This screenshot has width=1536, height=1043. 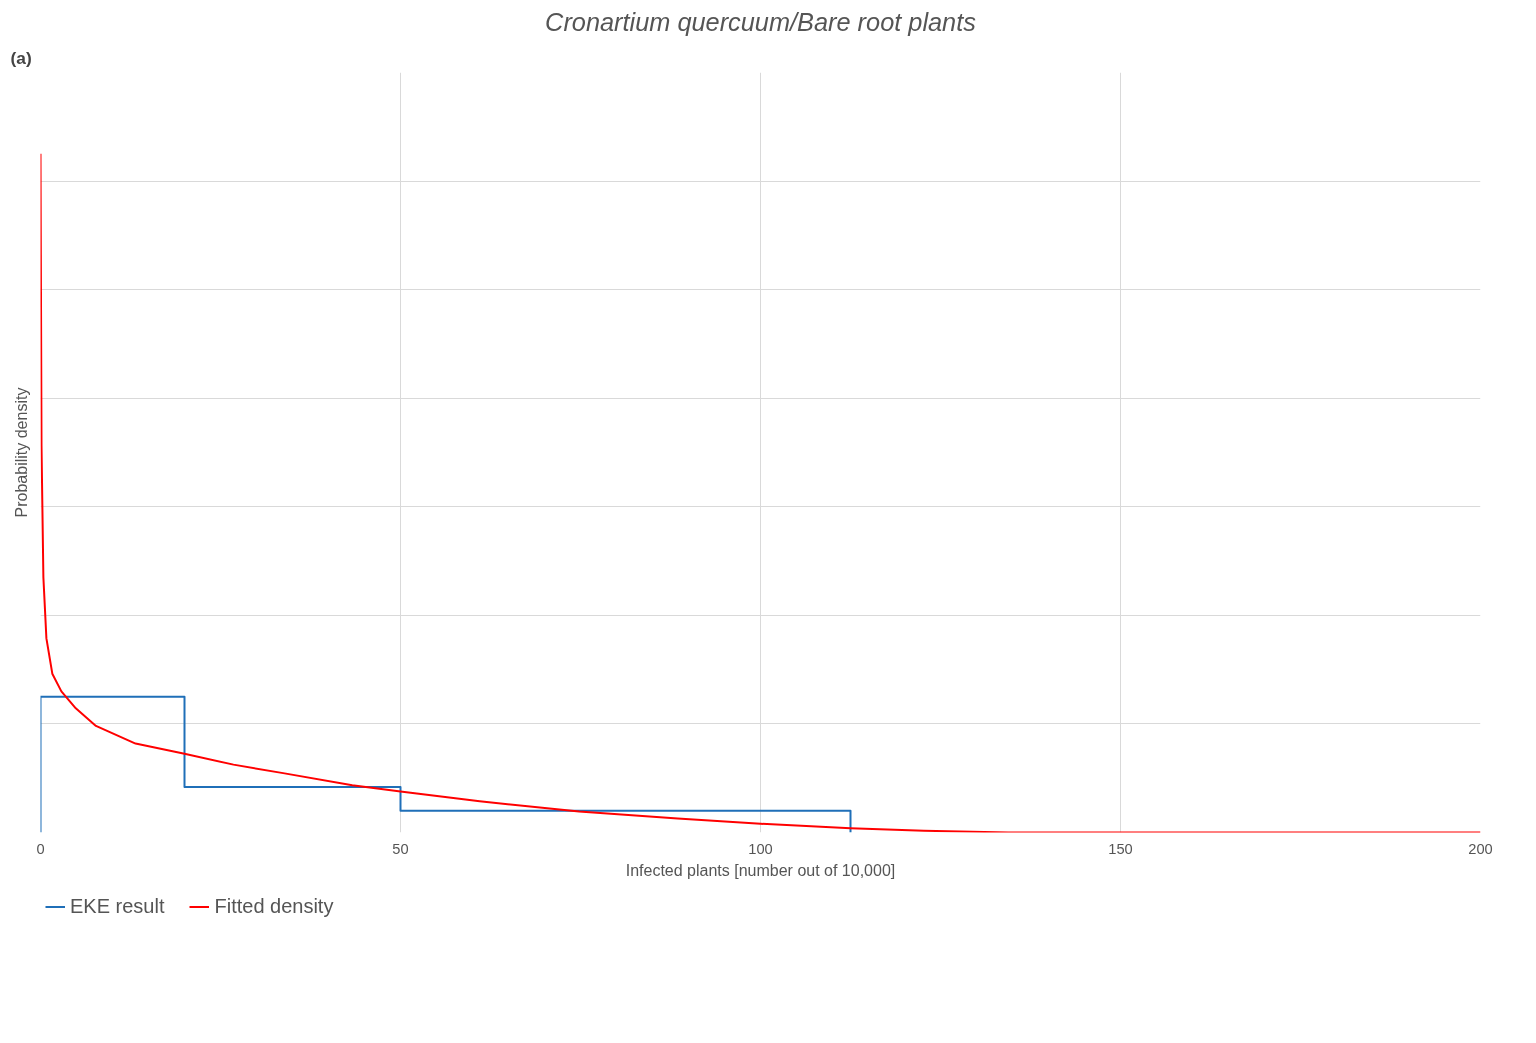 I want to click on x-tick-label: 200, so click(x=1480, y=848).